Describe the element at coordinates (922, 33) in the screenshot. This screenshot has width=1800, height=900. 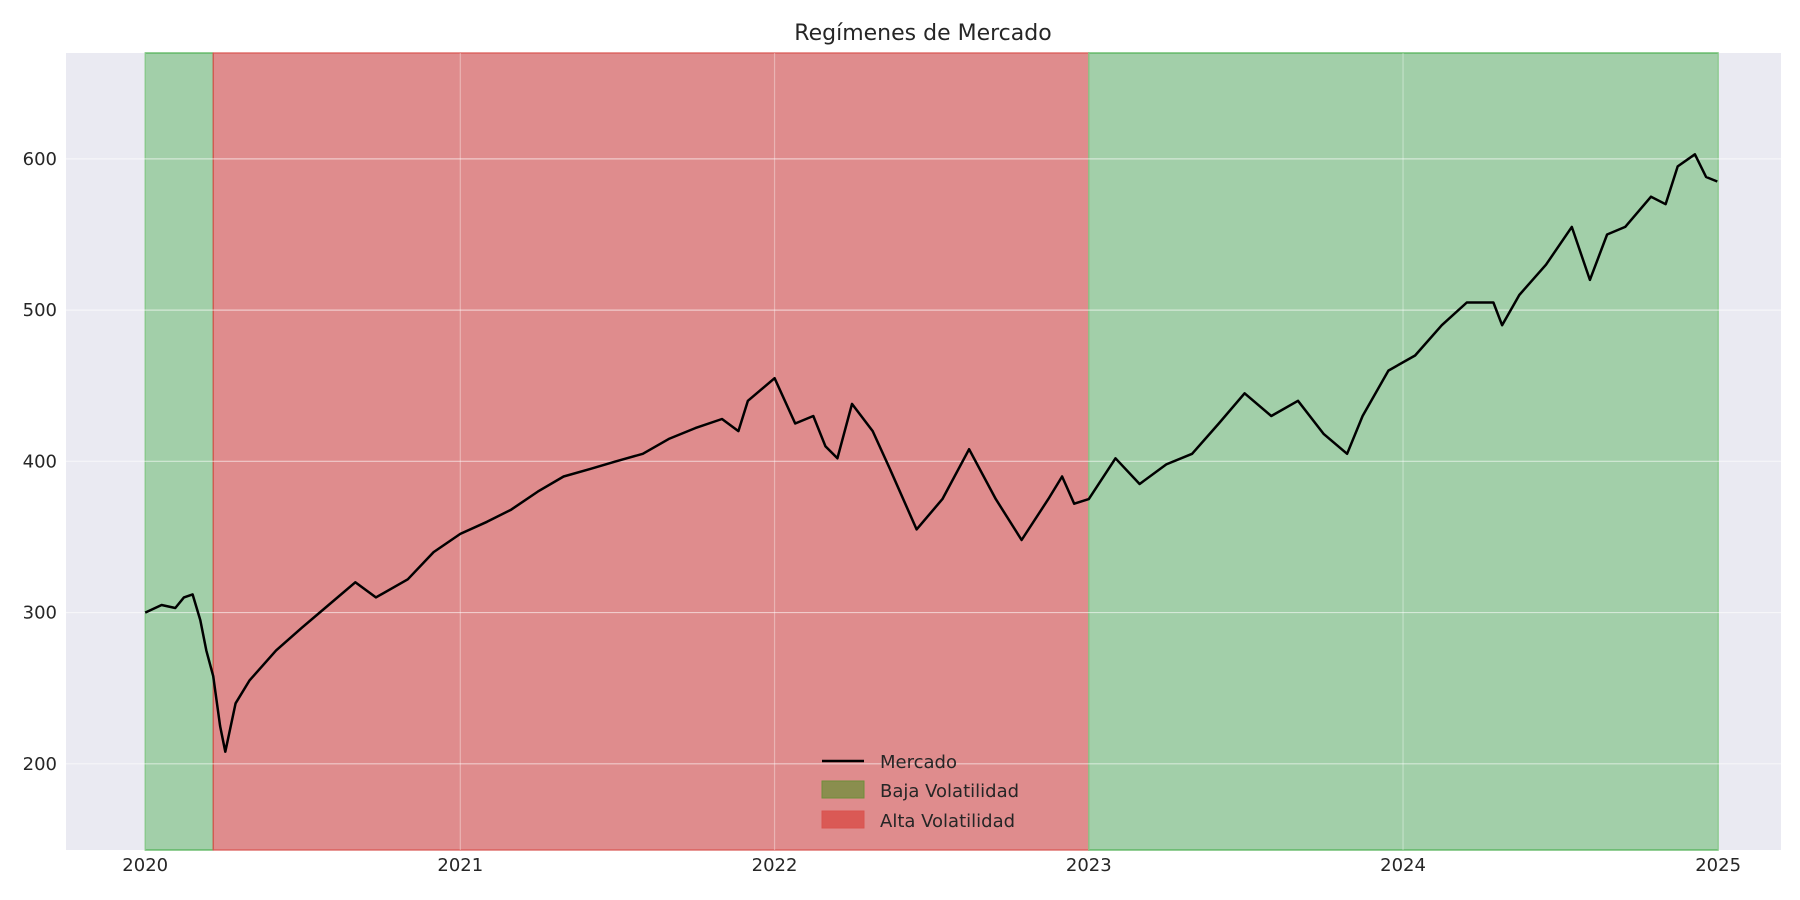
I see `chart-title: Regímenes de Mercado` at that location.